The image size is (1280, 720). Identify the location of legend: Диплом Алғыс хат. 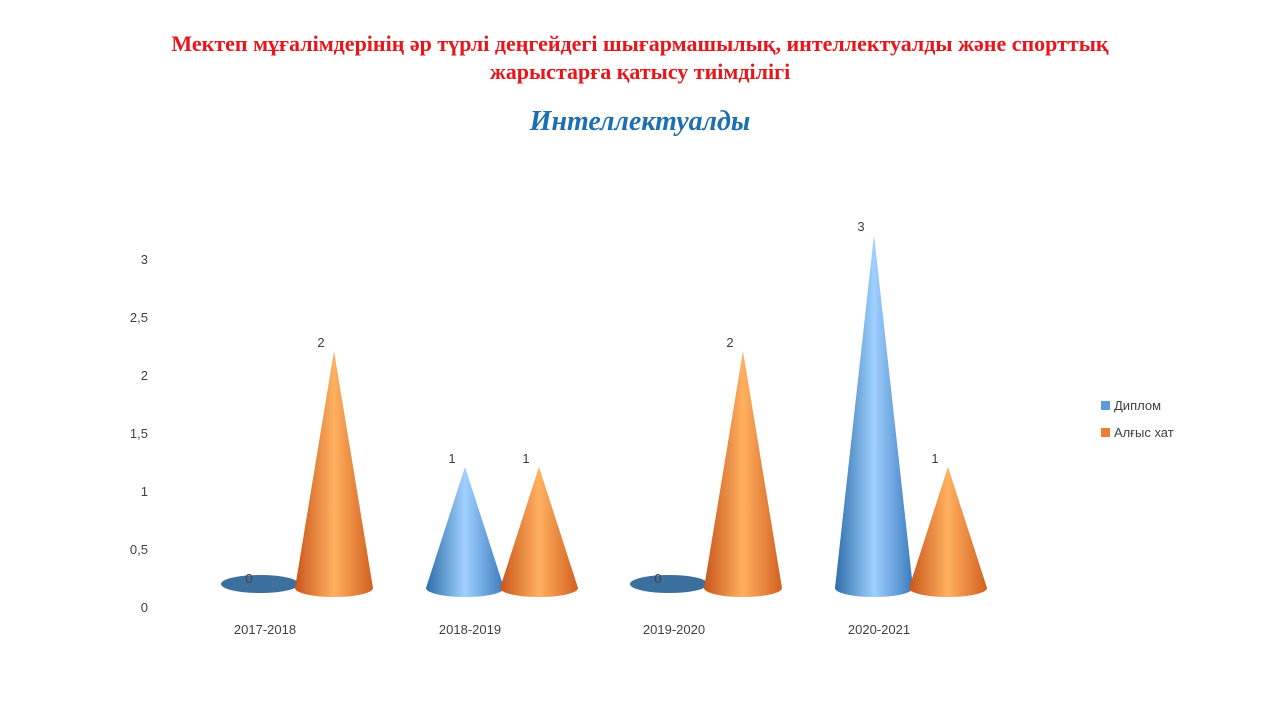
(1137, 419).